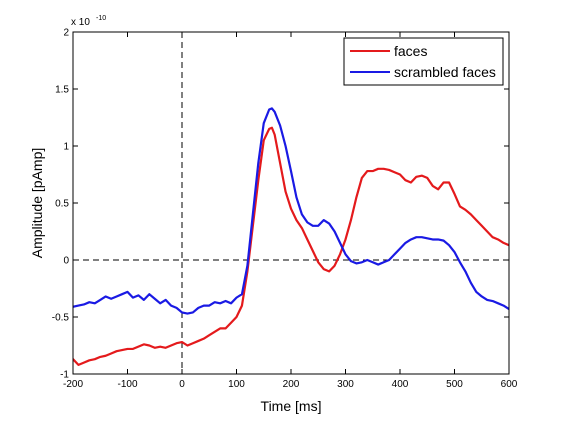 This screenshot has height=426, width=562. What do you see at coordinates (509, 384) in the screenshot?
I see `x-tick-label: 600` at bounding box center [509, 384].